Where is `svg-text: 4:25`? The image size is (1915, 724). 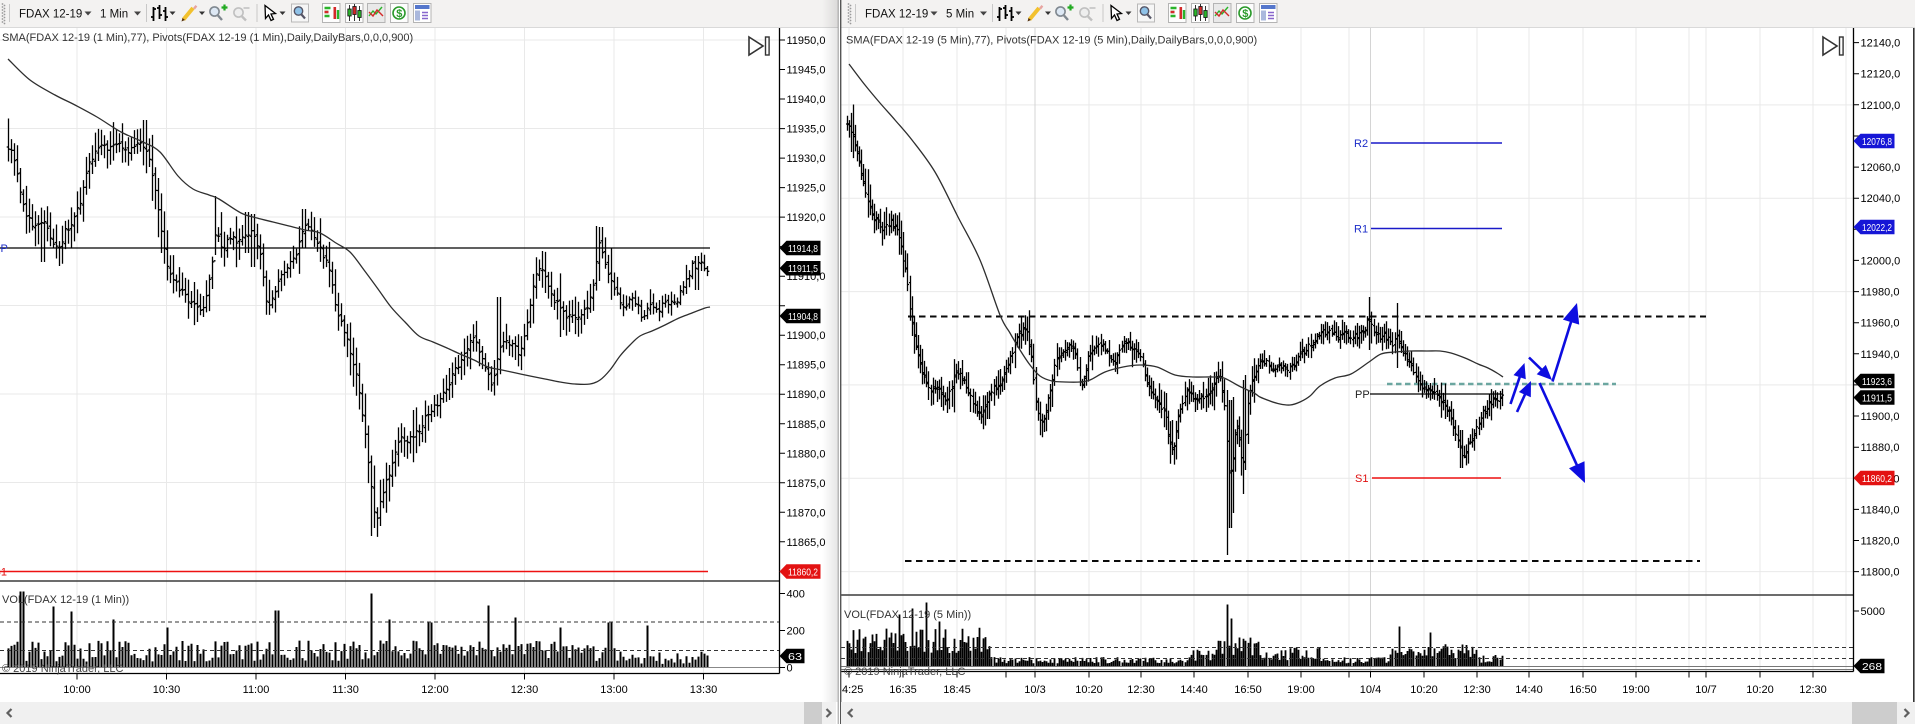
svg-text: 4:25 is located at coordinates (852, 690).